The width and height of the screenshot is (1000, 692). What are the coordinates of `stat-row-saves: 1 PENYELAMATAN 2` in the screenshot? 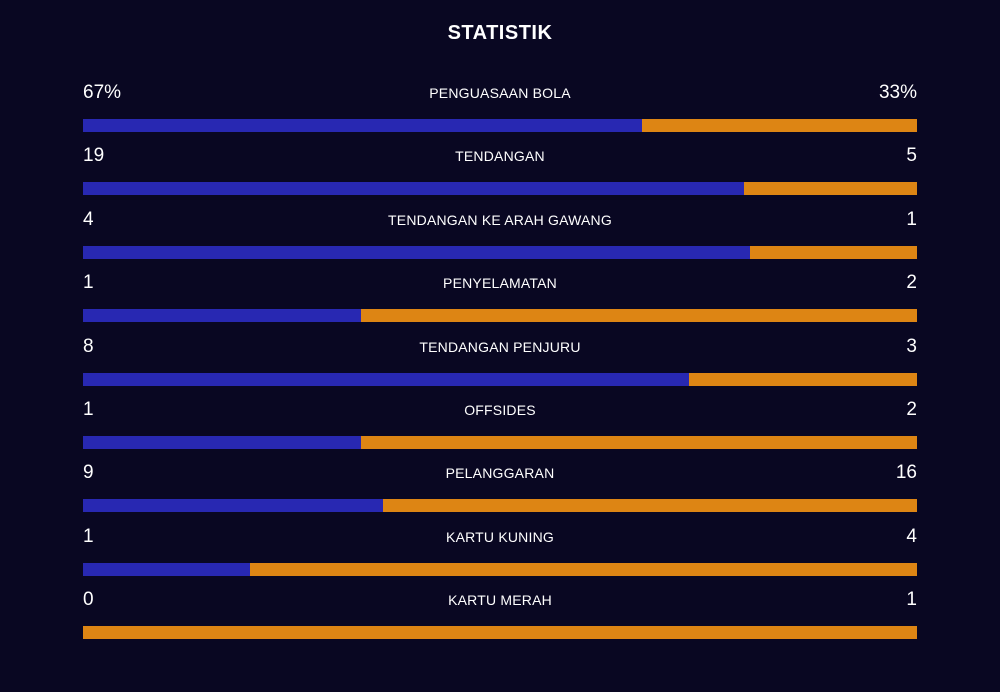 It's located at (500, 302).